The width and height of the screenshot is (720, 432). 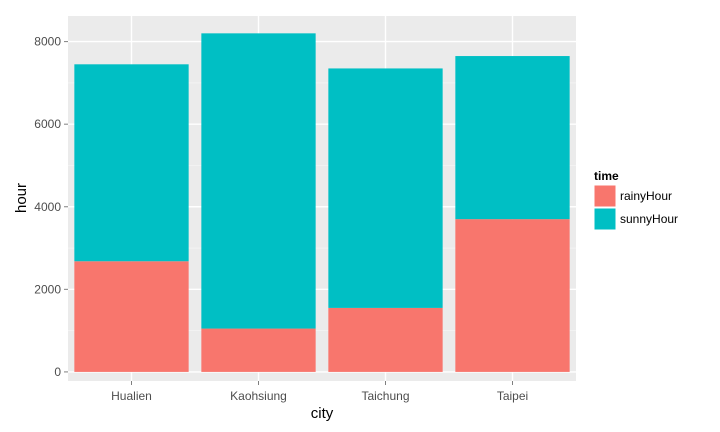 What do you see at coordinates (649, 219) in the screenshot?
I see `legend-label-sunnyhour: sunnyHour` at bounding box center [649, 219].